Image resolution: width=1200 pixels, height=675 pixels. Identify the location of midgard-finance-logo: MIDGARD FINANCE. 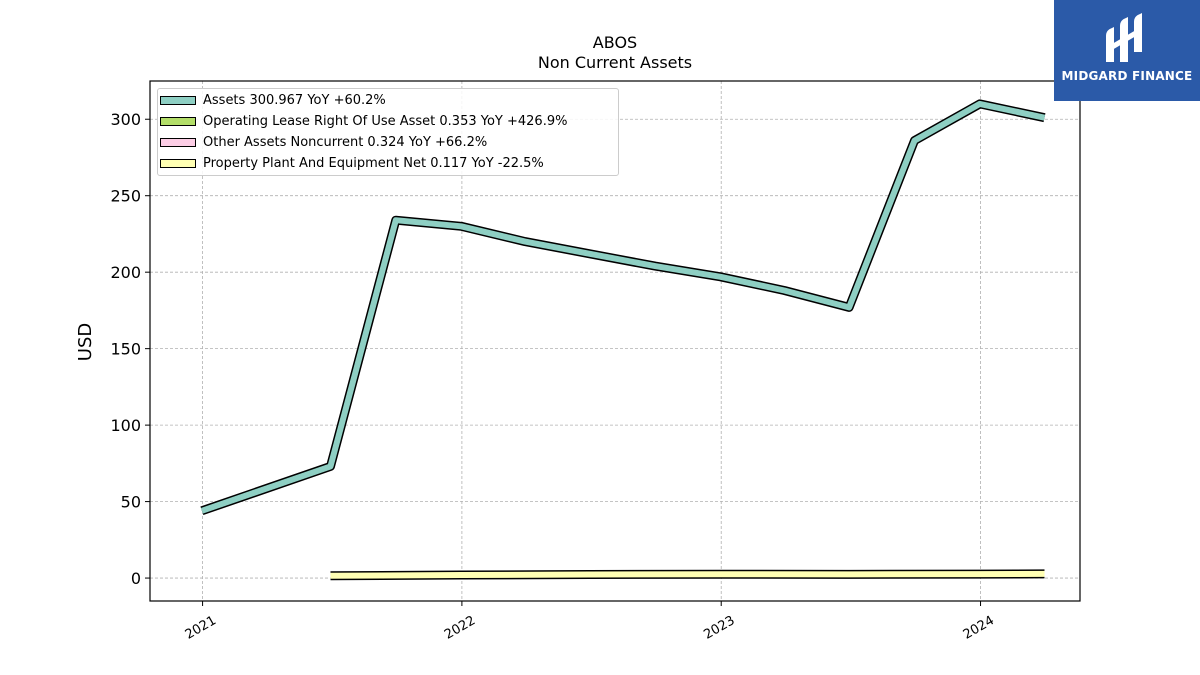
(1127, 50).